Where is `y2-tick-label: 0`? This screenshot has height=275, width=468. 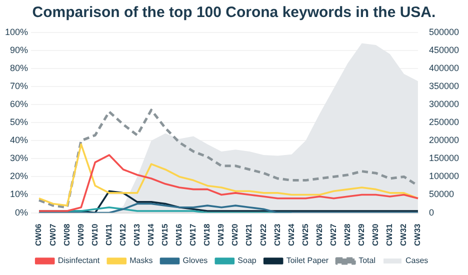
y2-tick-label: 0 is located at coordinates (431, 212).